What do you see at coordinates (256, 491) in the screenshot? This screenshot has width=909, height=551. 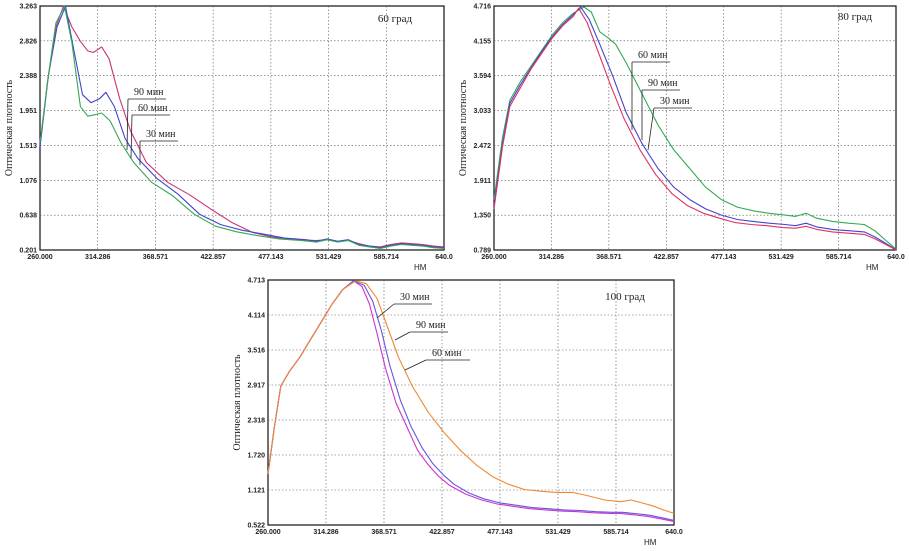 I see `y-tick-label: 1.121` at bounding box center [256, 491].